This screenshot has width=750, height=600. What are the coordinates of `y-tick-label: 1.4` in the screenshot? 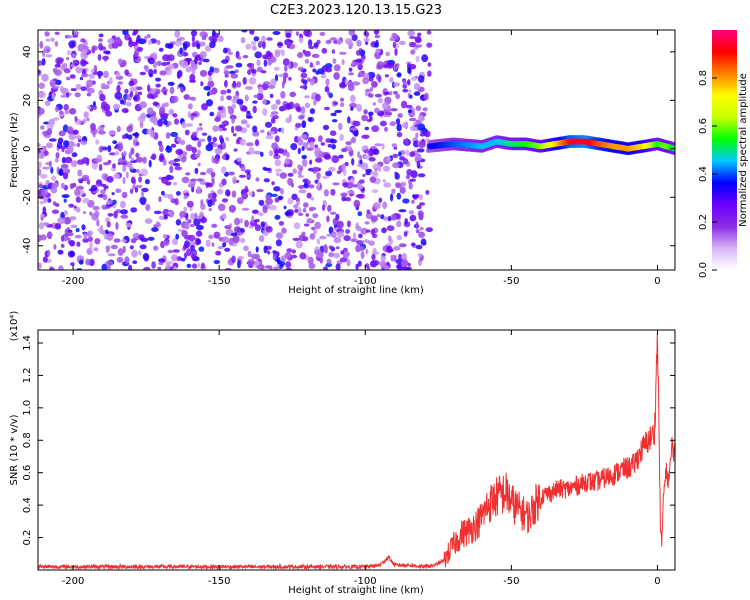 It's located at (27, 343).